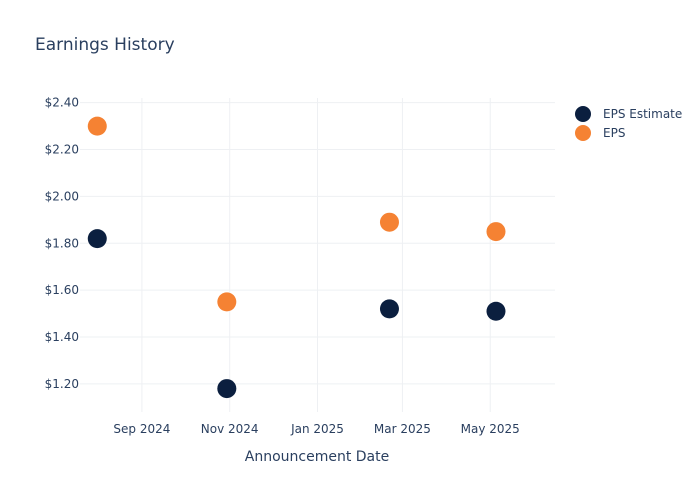  Describe the element at coordinates (230, 429) in the screenshot. I see `x-tick-label: Nov 2024` at that location.